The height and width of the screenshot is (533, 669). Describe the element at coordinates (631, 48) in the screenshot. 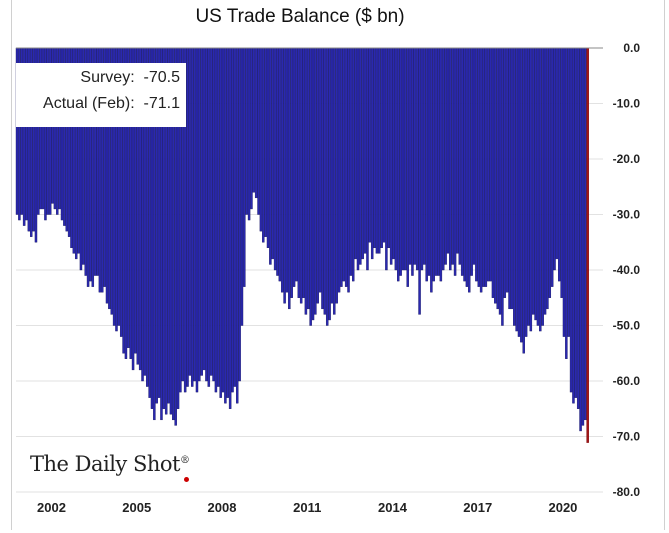

I see `y-tick-label: 0.0` at that location.